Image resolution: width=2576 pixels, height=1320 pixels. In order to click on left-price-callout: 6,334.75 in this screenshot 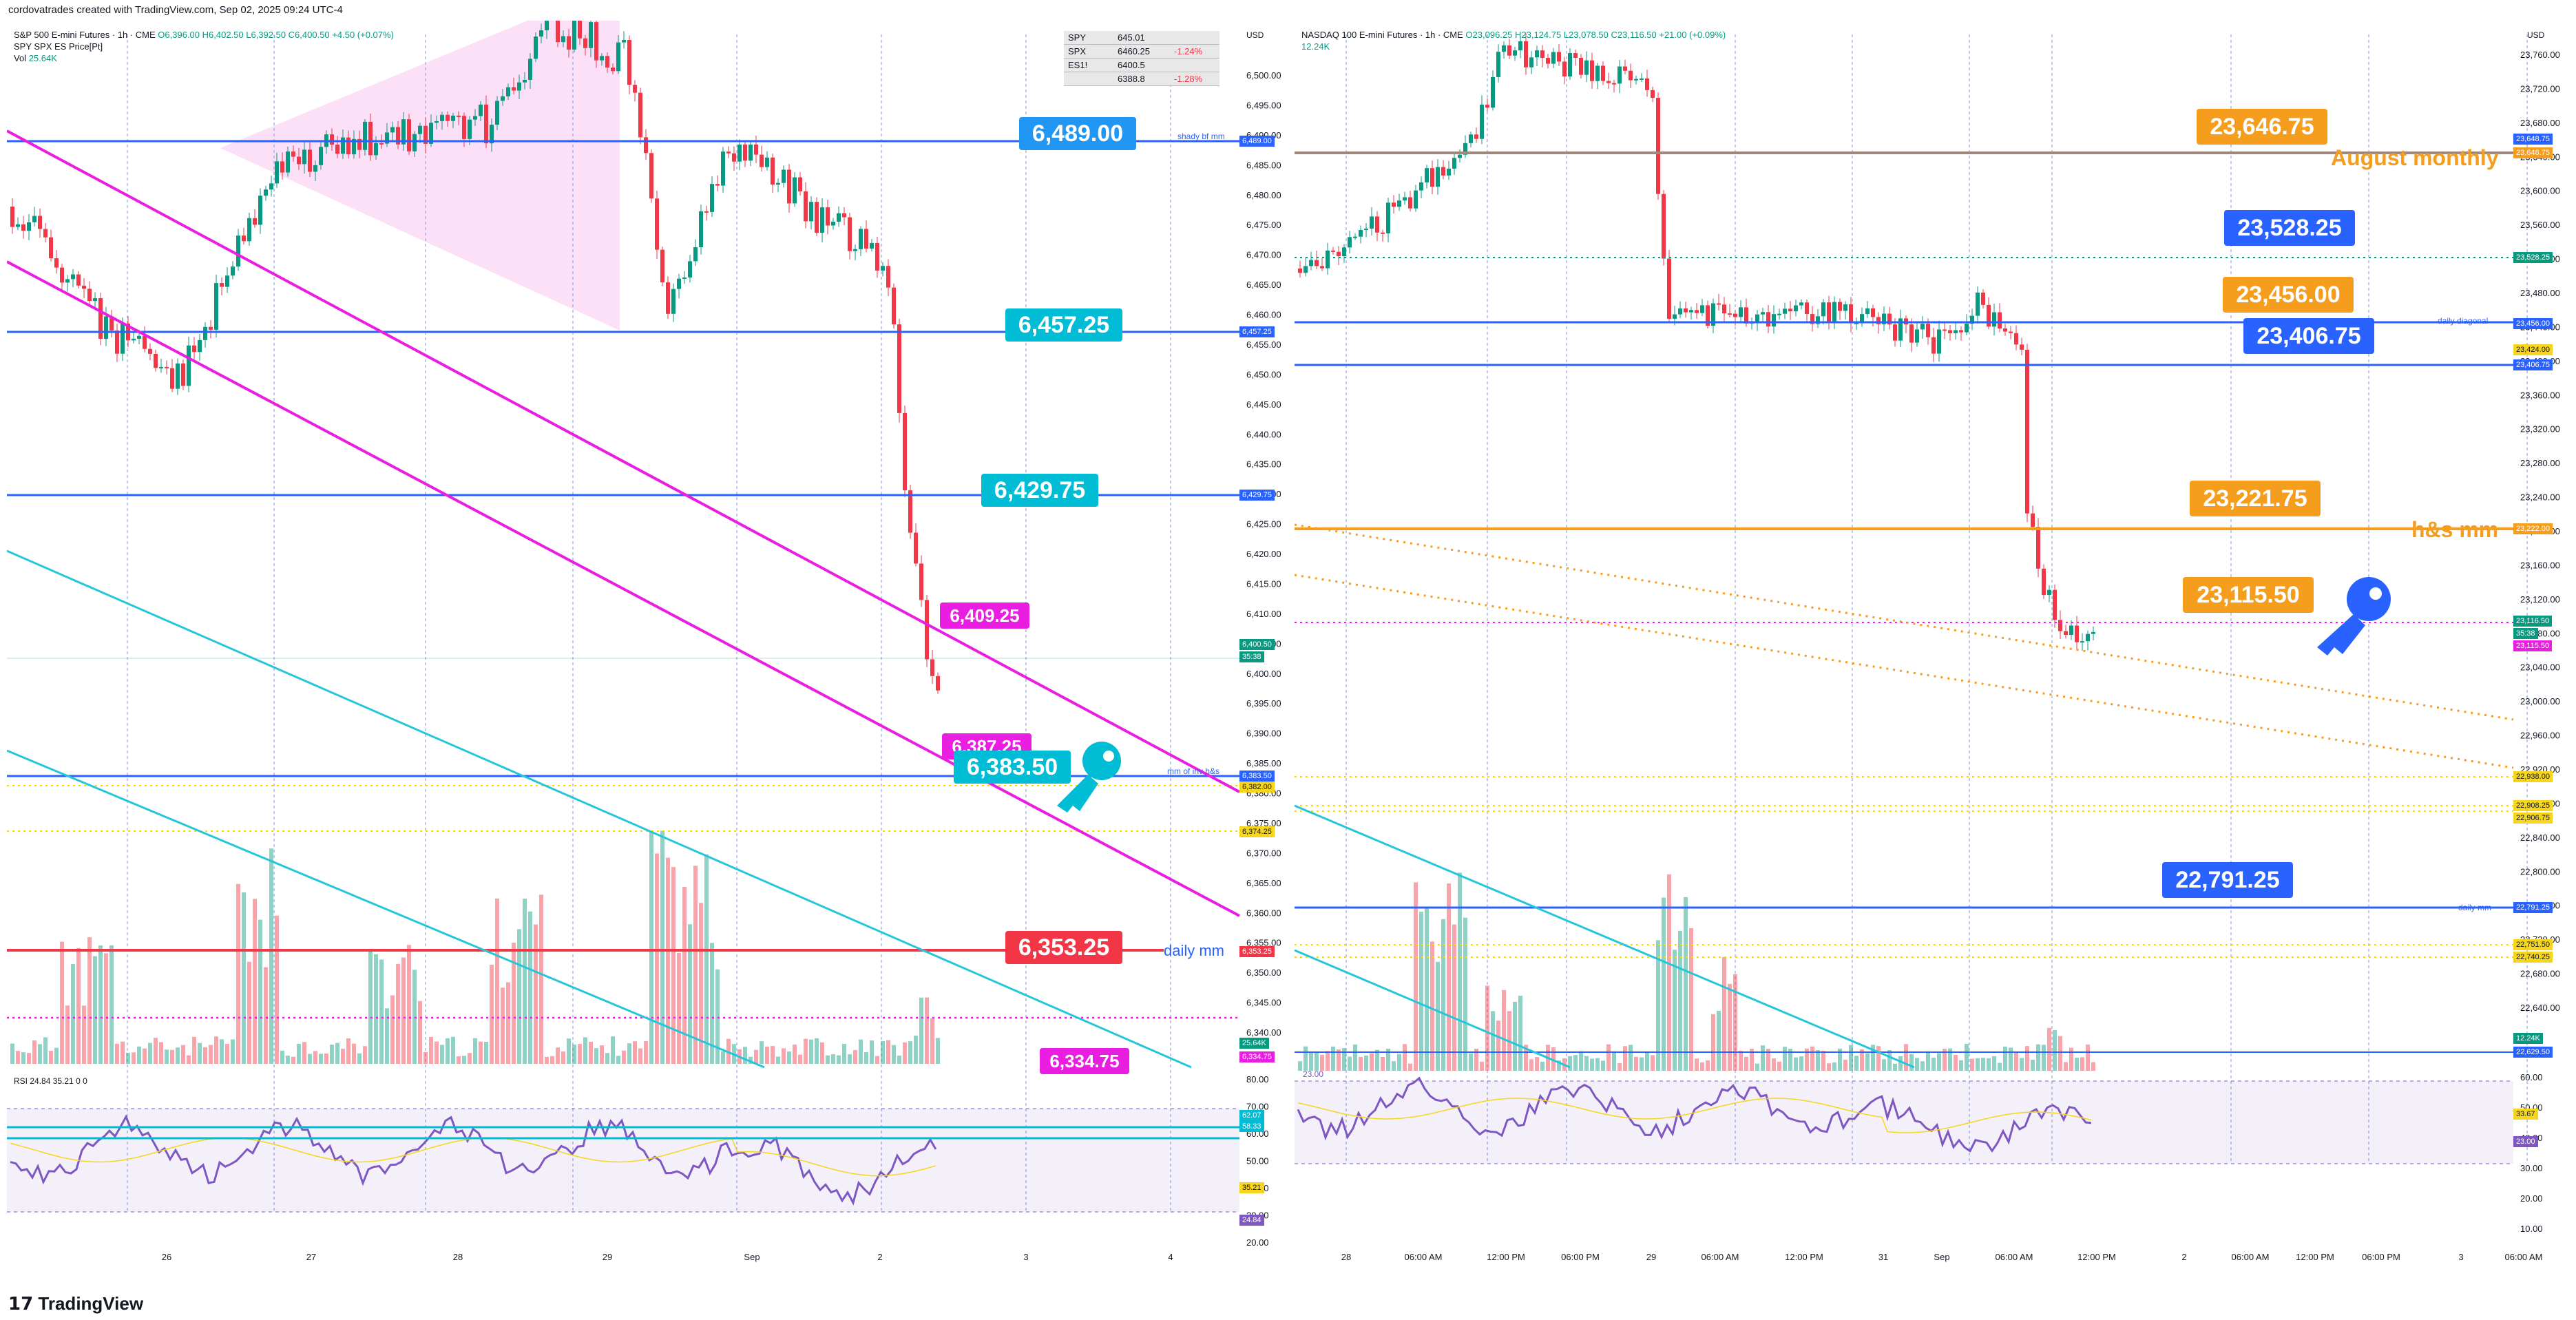, I will do `click(1084, 1061)`.